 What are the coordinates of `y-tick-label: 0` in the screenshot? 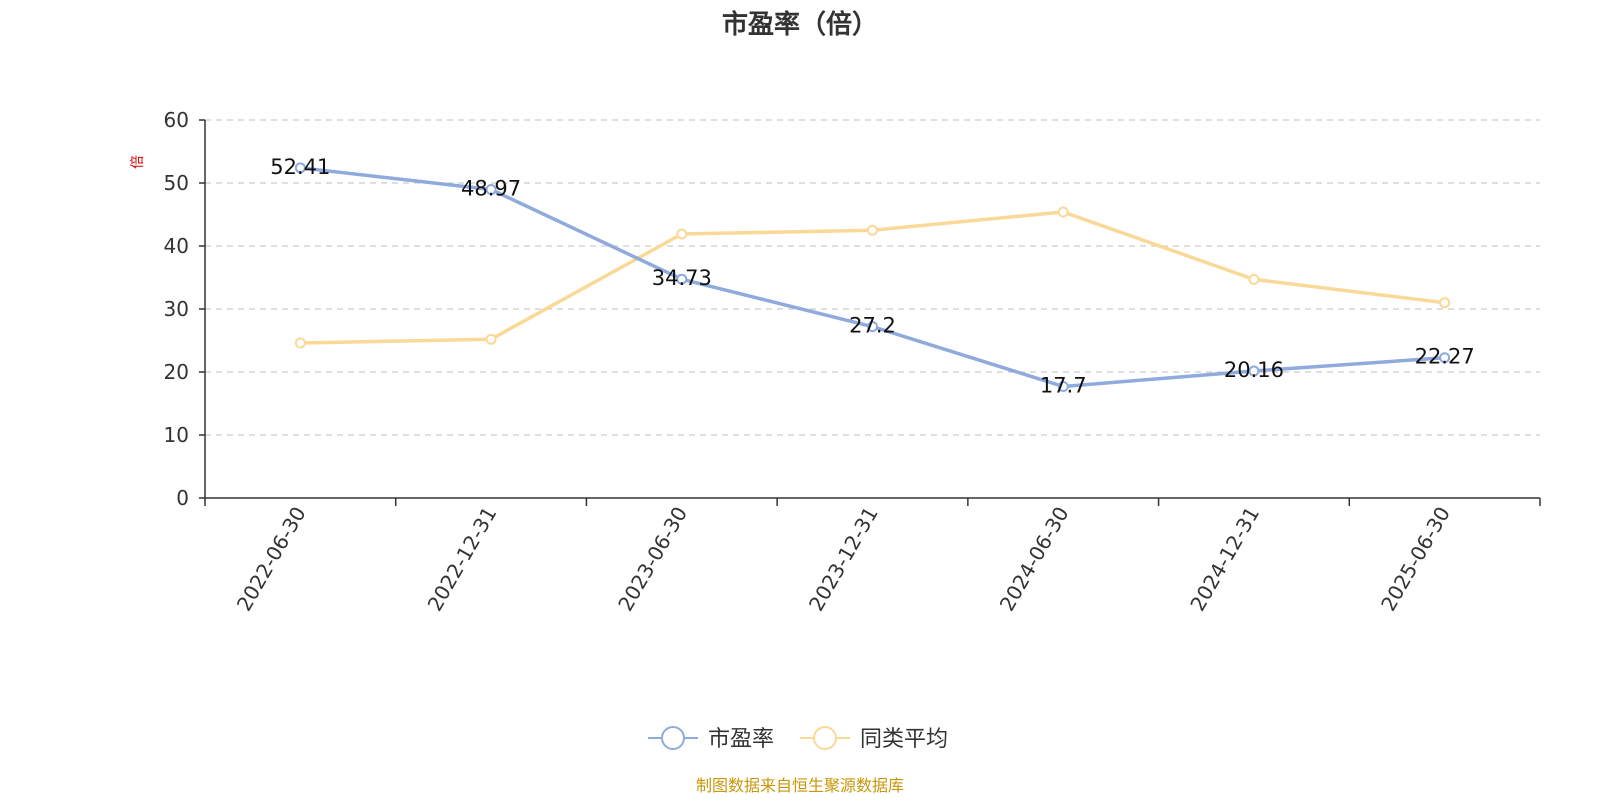 It's located at (182, 498).